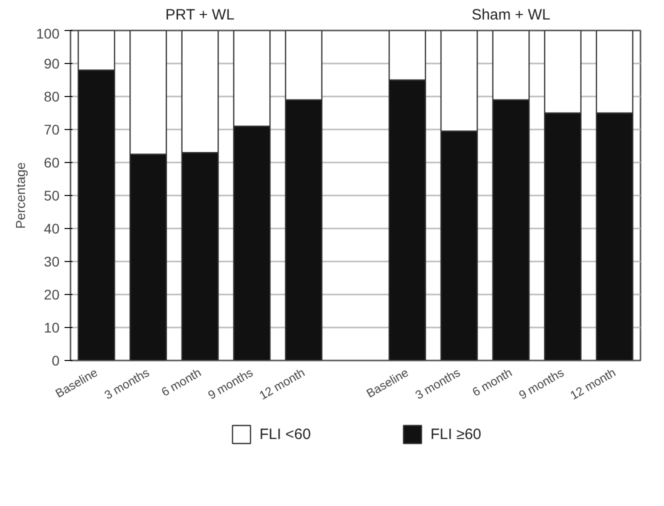  What do you see at coordinates (52, 130) in the screenshot?
I see `y-tick-label: 70` at bounding box center [52, 130].